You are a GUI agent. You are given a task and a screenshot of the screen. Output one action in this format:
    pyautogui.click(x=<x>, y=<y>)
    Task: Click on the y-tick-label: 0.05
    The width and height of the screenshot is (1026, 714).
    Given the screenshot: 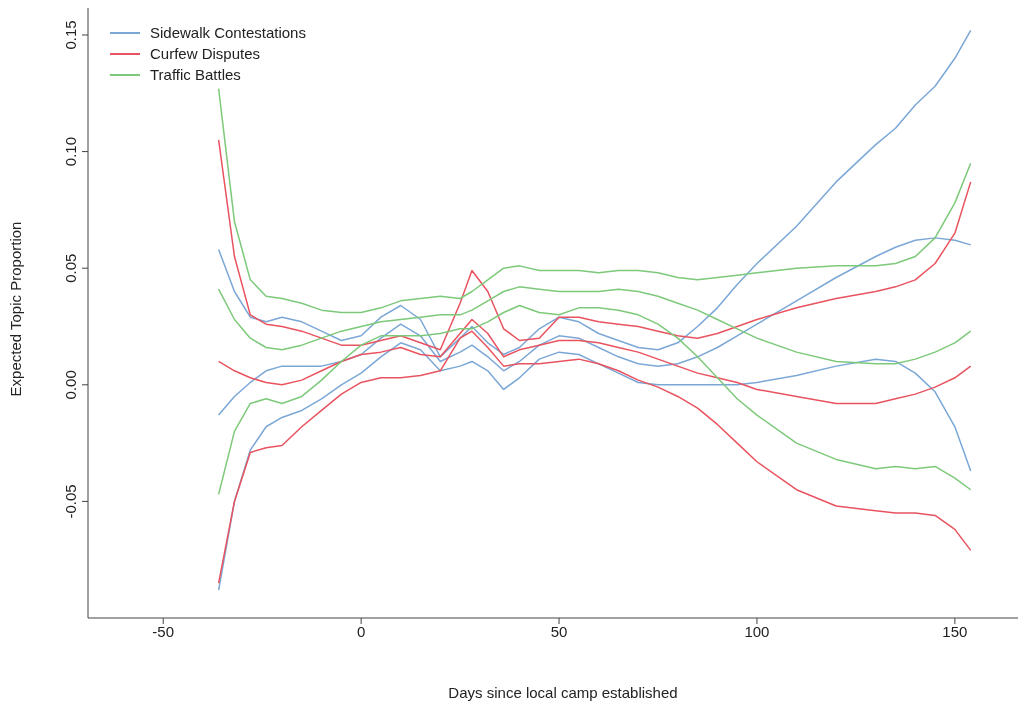 What is the action you would take?
    pyautogui.click(x=70, y=268)
    